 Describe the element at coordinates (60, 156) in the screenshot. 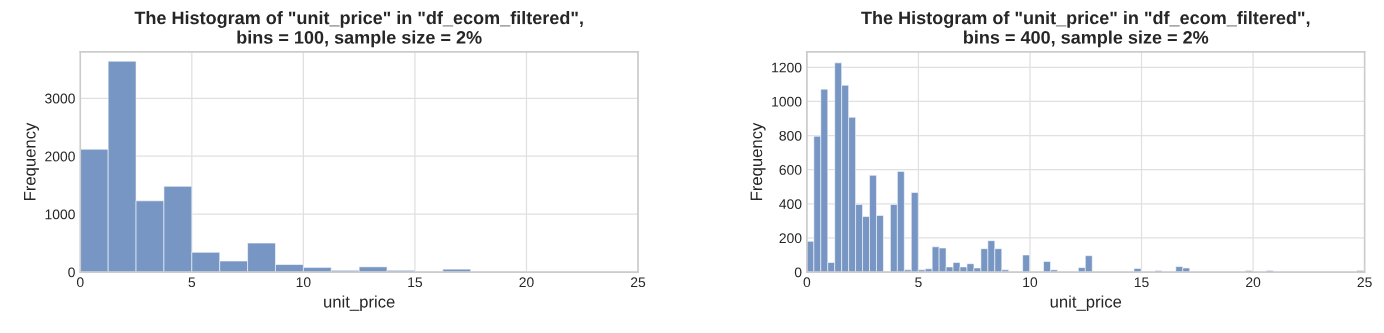

I see `y-tick-label: 2000` at that location.